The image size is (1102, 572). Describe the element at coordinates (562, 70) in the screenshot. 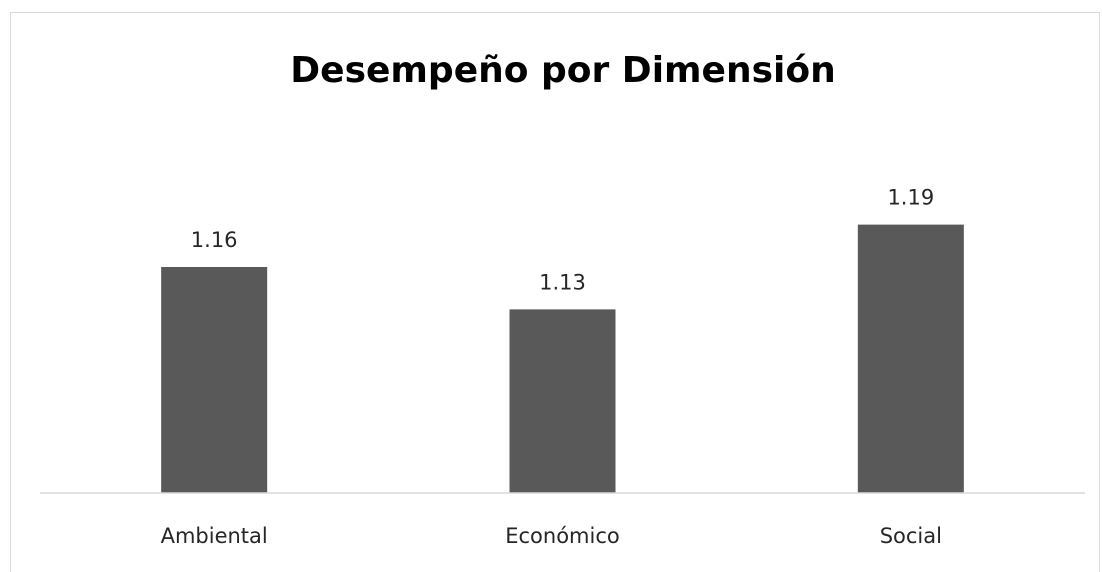

I see `chart-title: Desempeño por Dimensión` at that location.